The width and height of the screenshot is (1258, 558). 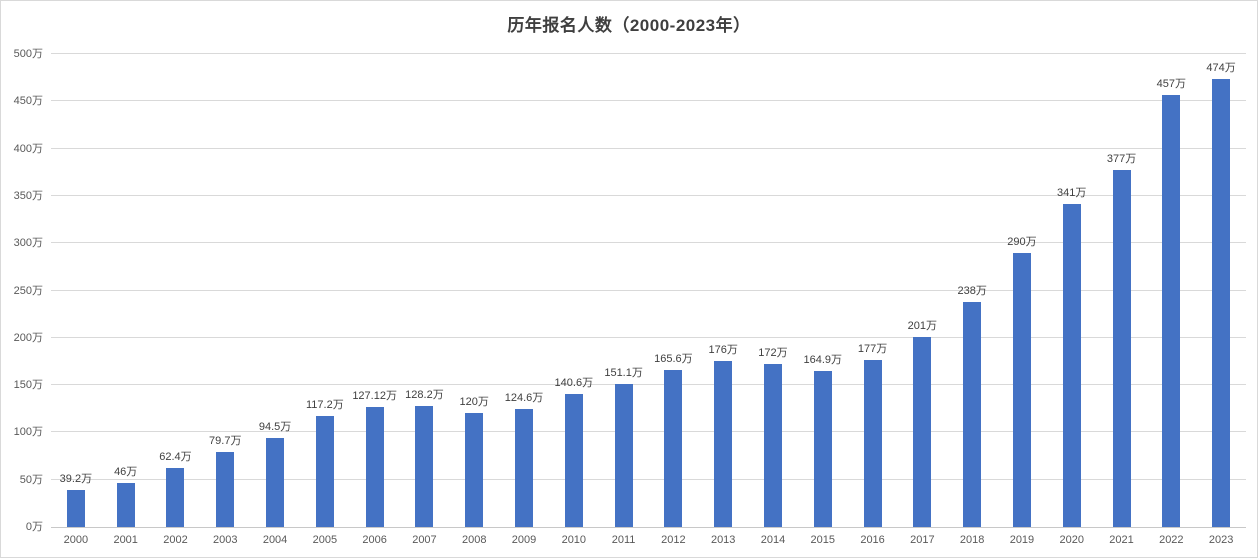 What do you see at coordinates (524, 398) in the screenshot?
I see `data-label-2009: 124.6万` at bounding box center [524, 398].